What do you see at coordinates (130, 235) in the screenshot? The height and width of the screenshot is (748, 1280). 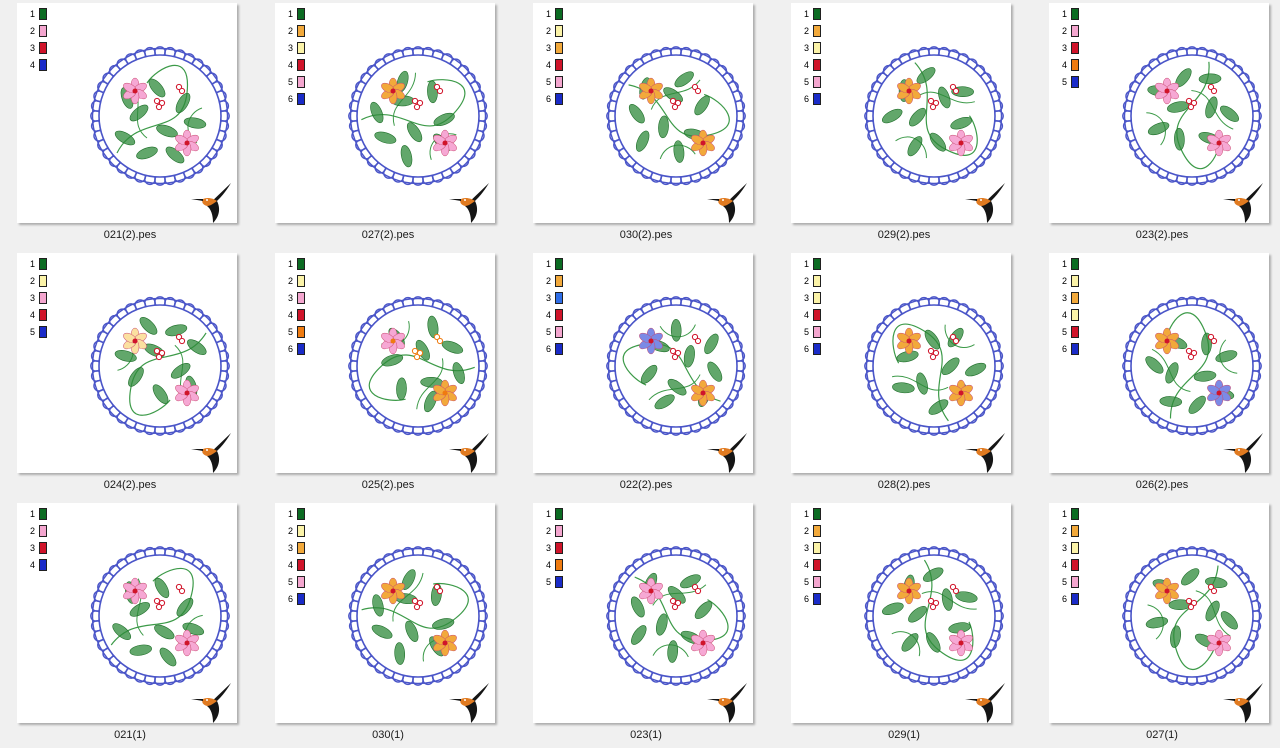 I see `file-name-label: 021(2).pes` at bounding box center [130, 235].